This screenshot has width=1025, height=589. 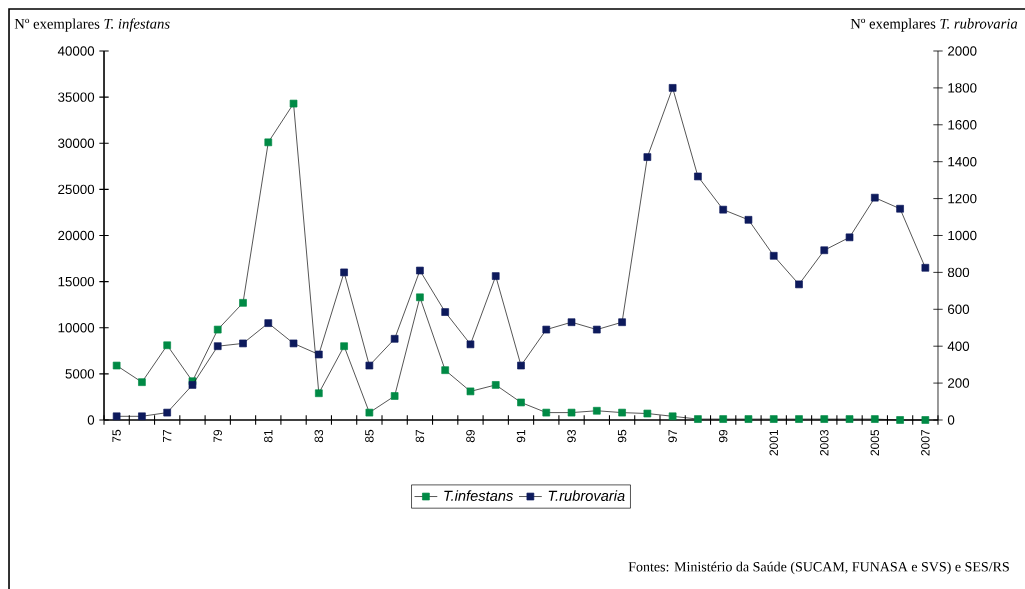 I want to click on x-tick-label: 2001, so click(x=773, y=442).